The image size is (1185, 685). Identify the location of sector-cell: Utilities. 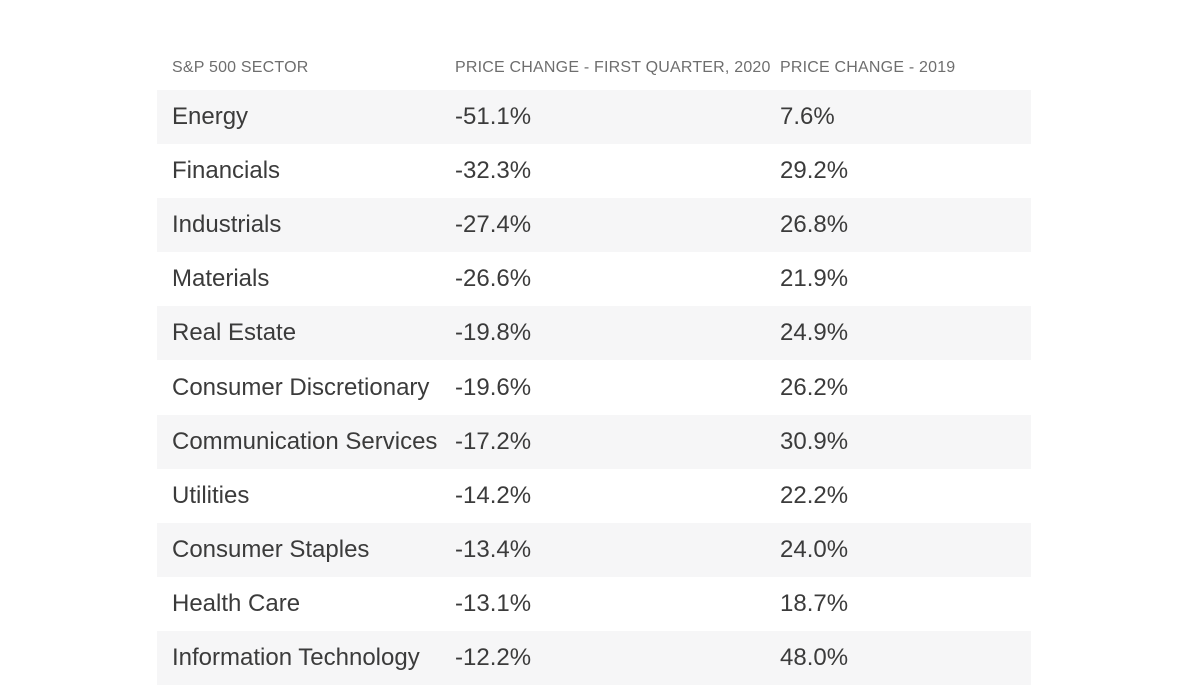
(298, 495).